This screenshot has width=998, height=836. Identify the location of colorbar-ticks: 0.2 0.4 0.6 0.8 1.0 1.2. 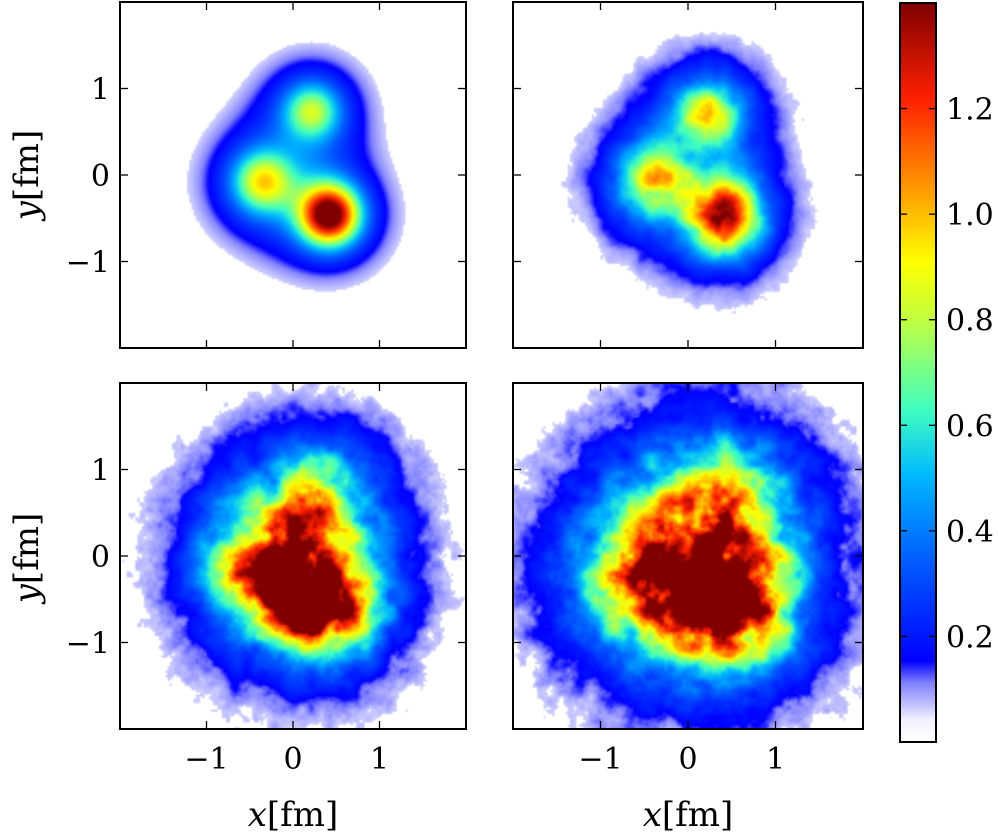
(947, 374).